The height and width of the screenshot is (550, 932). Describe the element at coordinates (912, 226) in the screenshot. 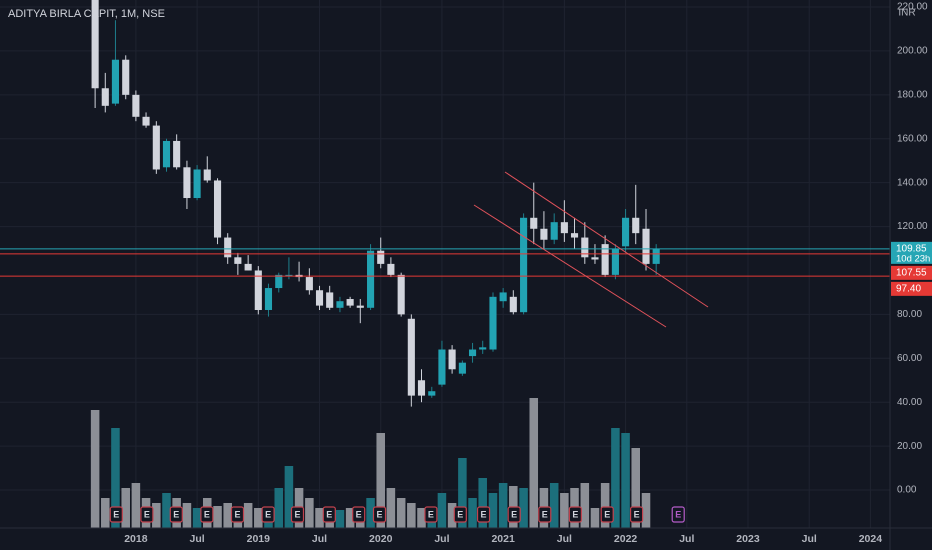

I see `y-tick-label: 120.00` at that location.